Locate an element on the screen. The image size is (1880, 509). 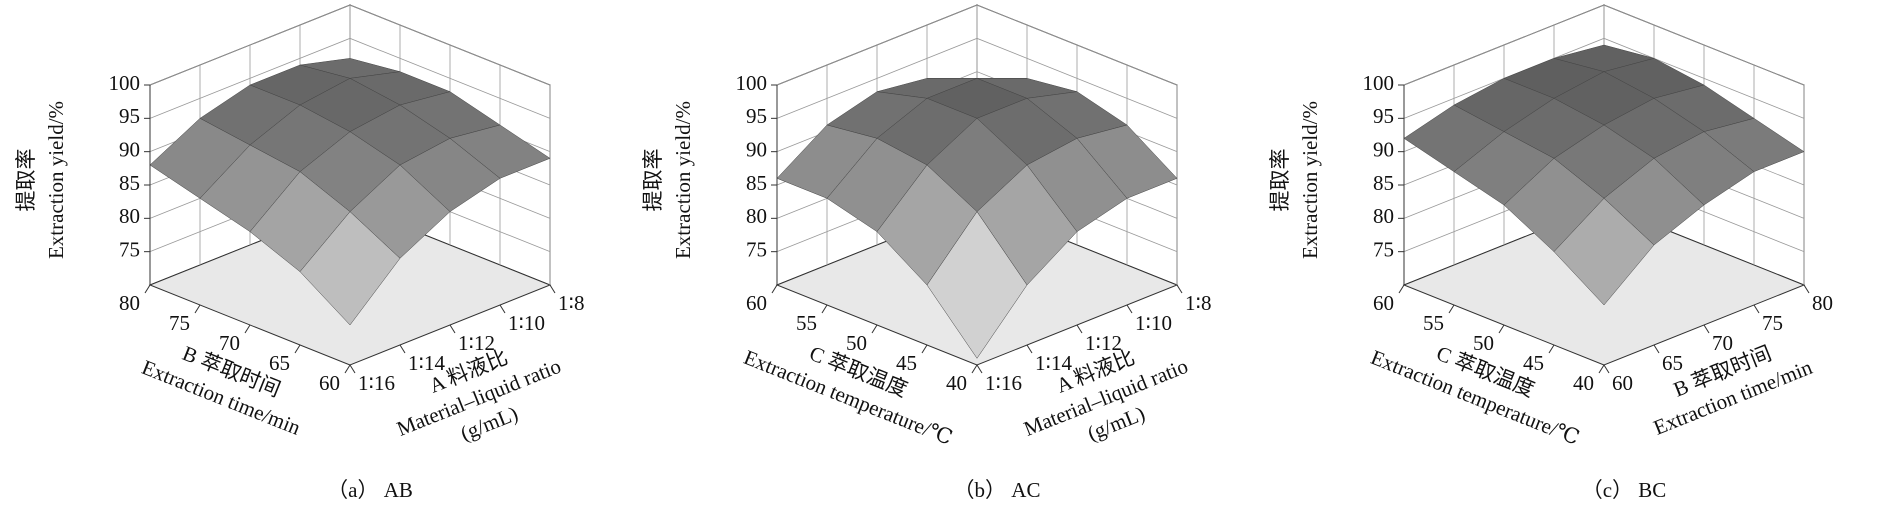
y-tick-label: 80 is located at coordinates (1822, 303).